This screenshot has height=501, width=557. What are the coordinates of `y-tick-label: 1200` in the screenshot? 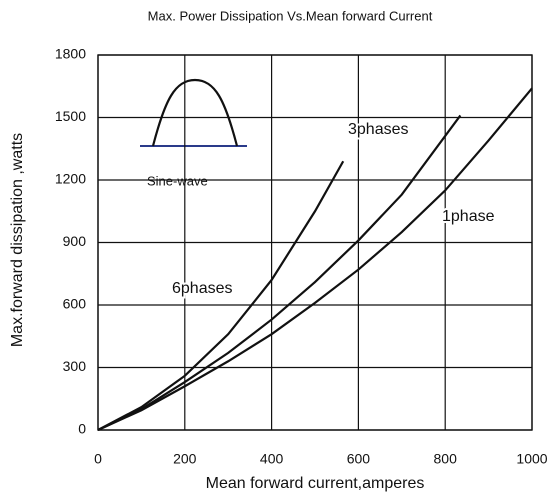 It's located at (70, 179).